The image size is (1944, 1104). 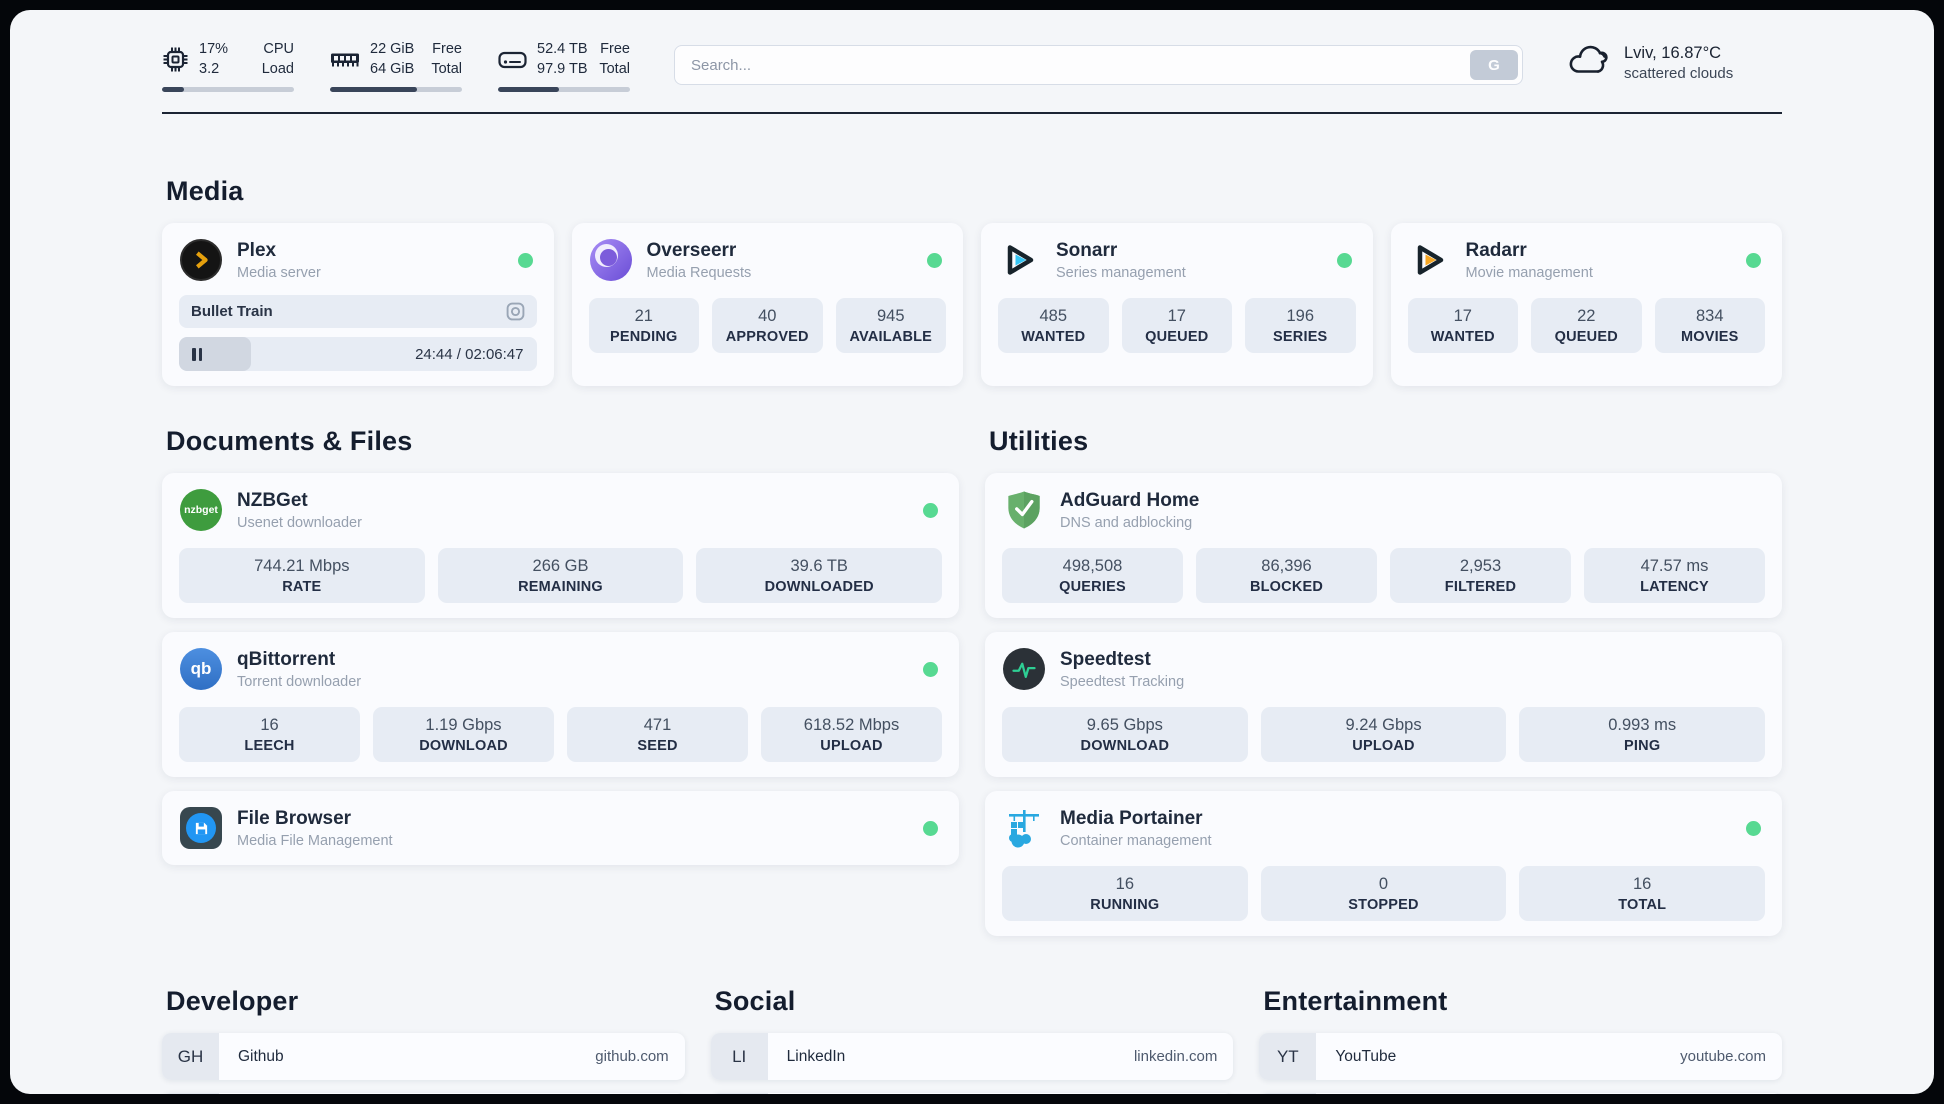 What do you see at coordinates (1105, 659) in the screenshot?
I see `app-name: Speedtest` at bounding box center [1105, 659].